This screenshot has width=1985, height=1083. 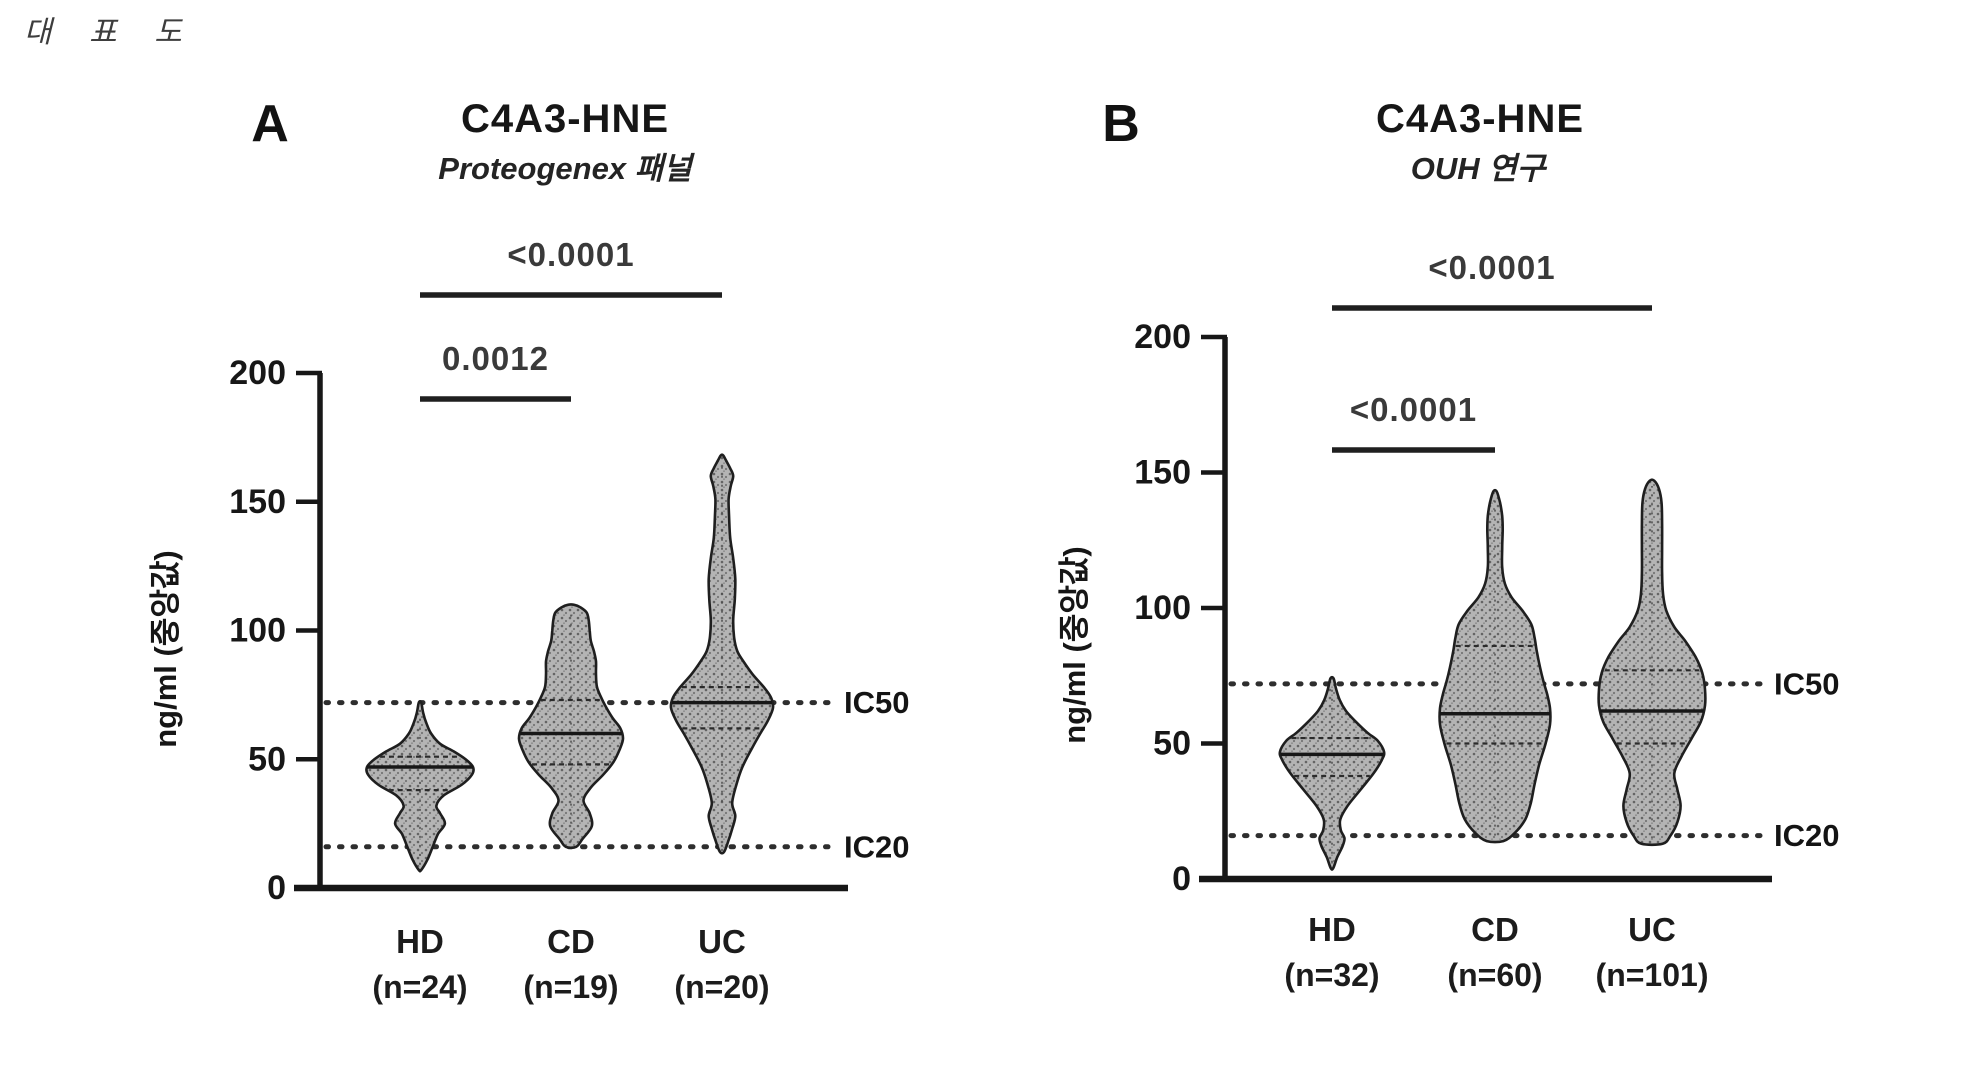 What do you see at coordinates (721, 987) in the screenshot?
I see `x-label-n-UC: (n=20)` at bounding box center [721, 987].